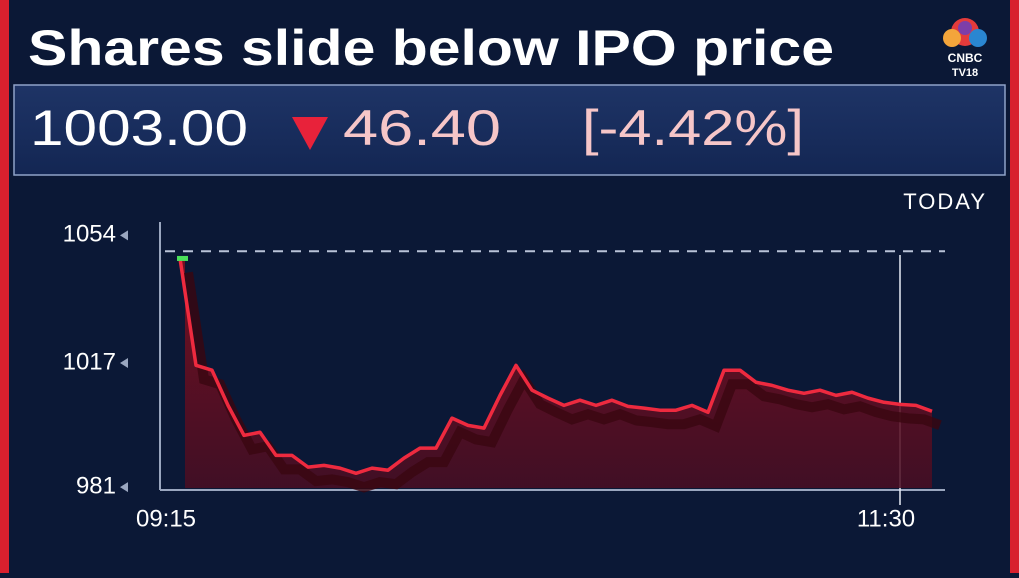  I want to click on change: 46.40, so click(422, 128).